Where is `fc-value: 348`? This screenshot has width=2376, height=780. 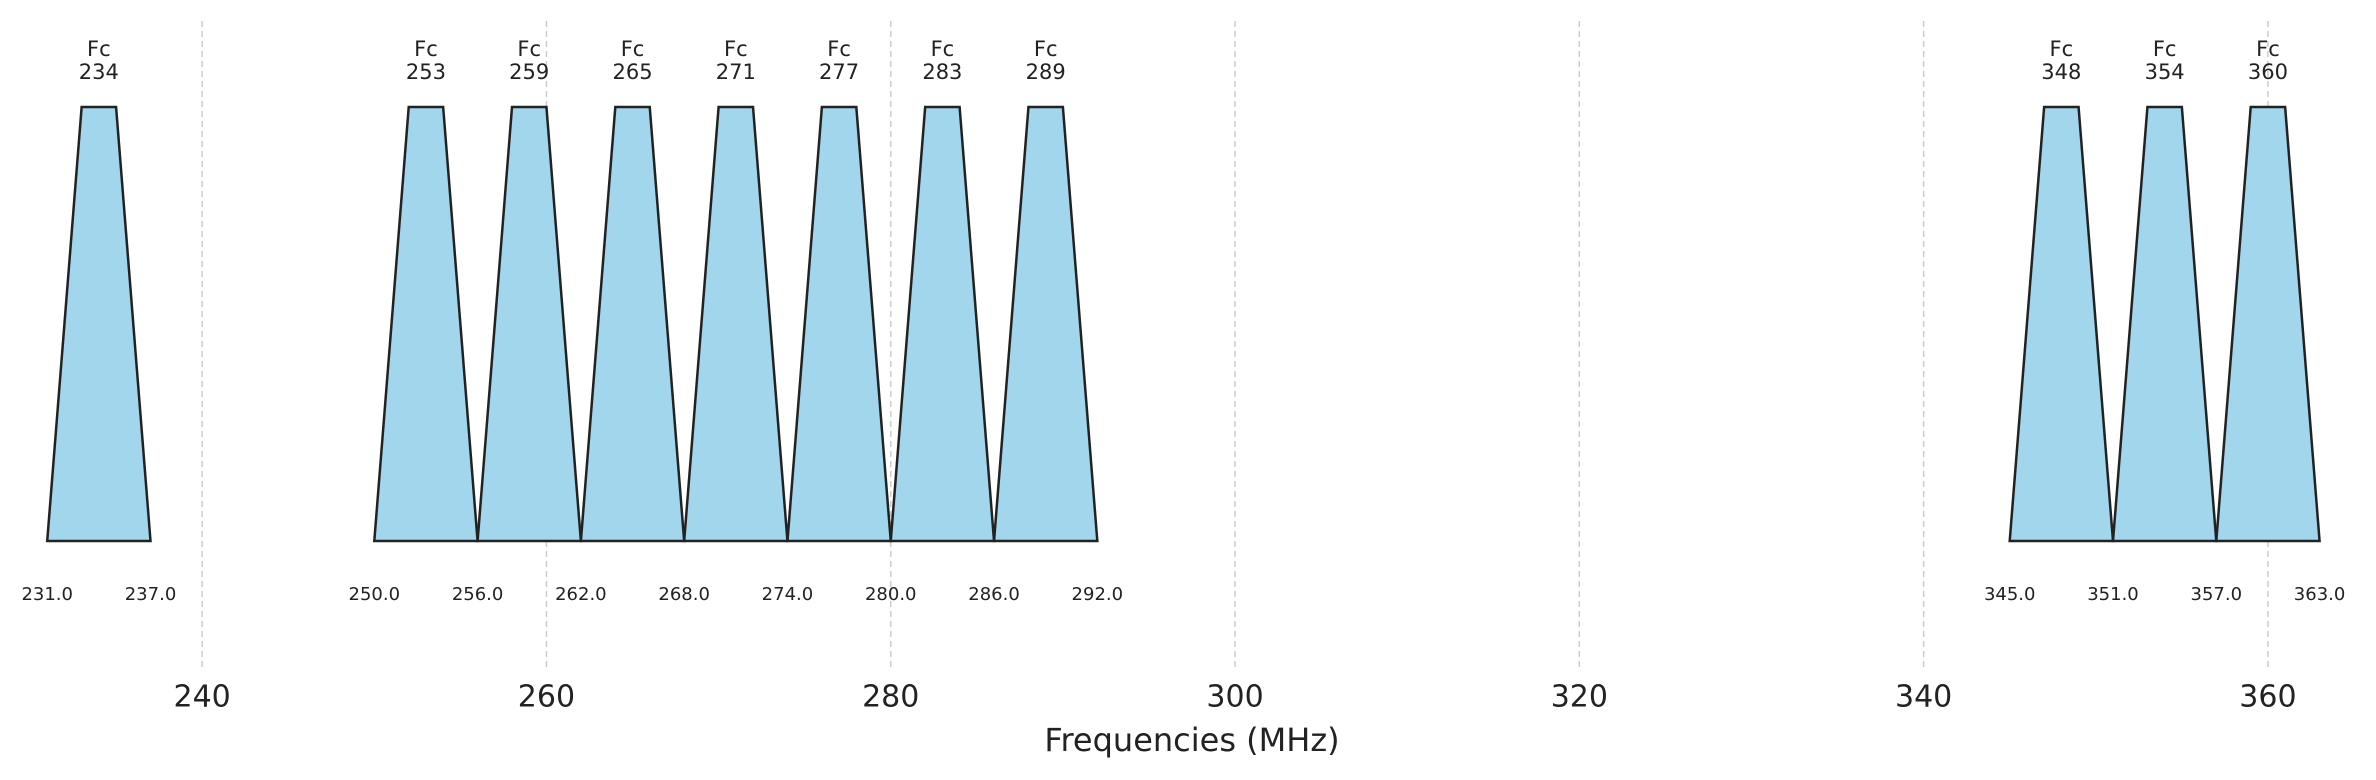 fc-value: 348 is located at coordinates (2061, 72).